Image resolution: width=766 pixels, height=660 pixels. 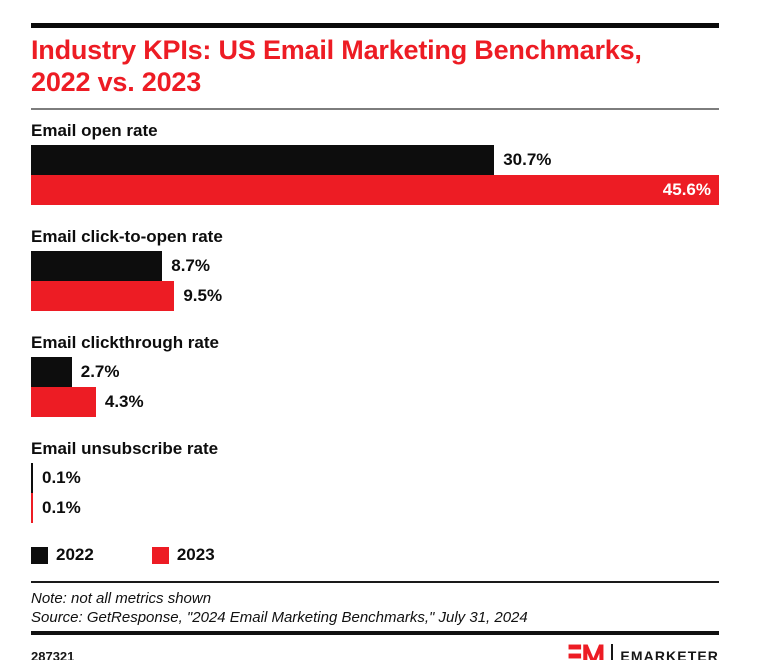 I want to click on metric-group: Email open rate 30.7% 45.6%, so click(x=375, y=163).